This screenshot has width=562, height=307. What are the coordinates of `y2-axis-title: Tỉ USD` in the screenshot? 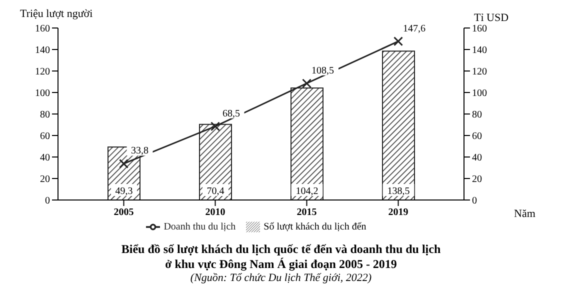 It's located at (491, 18).